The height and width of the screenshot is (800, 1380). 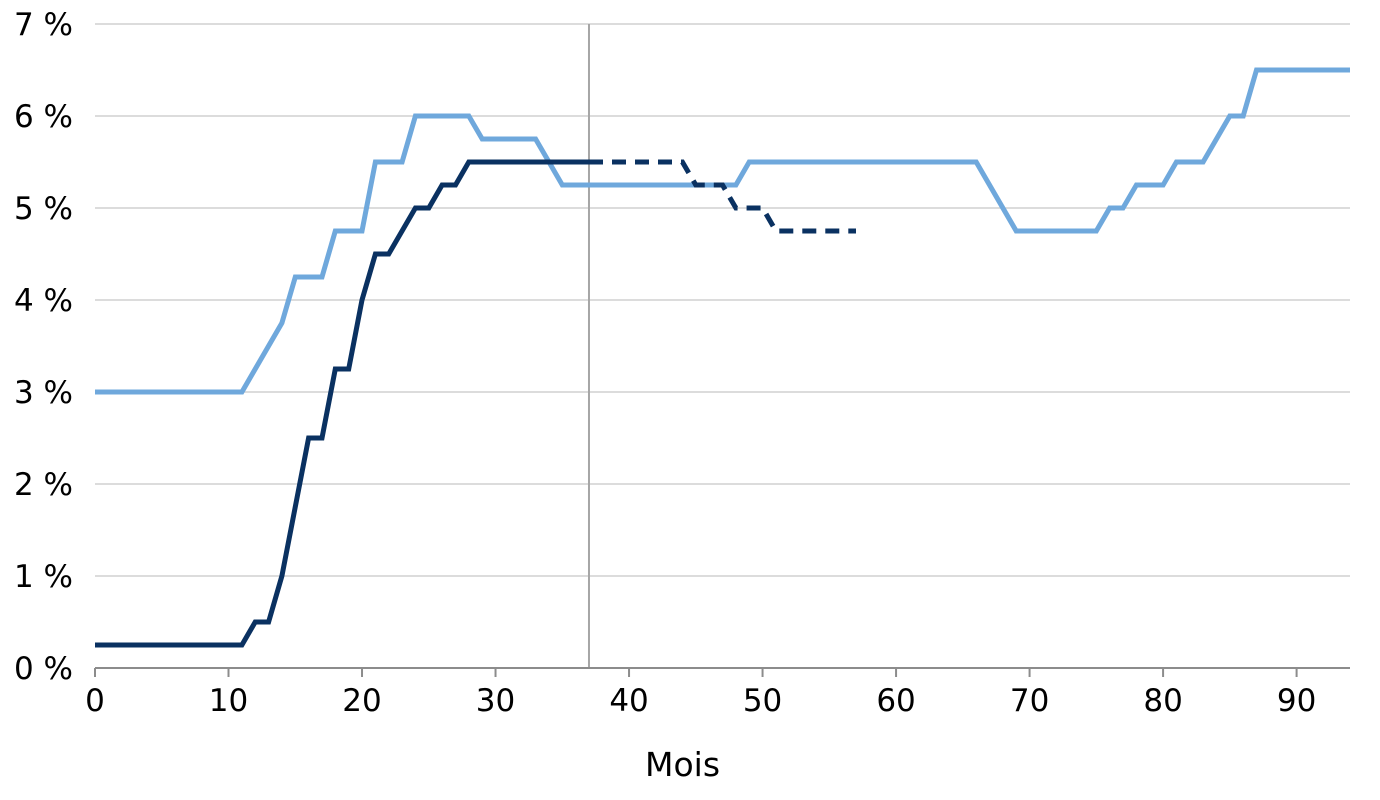 I want to click on x-tick-label: 30, so click(x=495, y=701).